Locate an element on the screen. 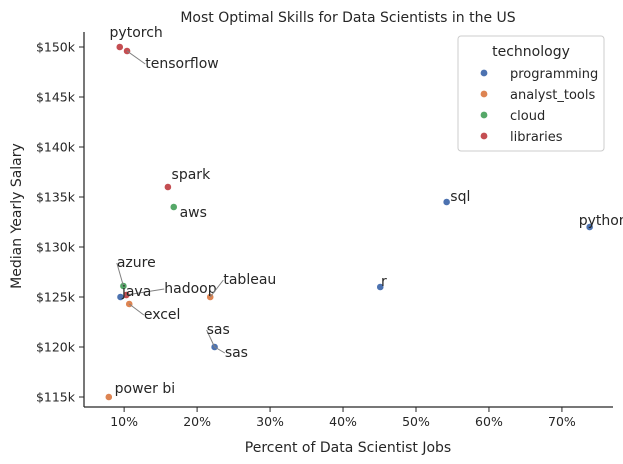  legend-label-analyst_tools: analyst_tools is located at coordinates (552, 95).